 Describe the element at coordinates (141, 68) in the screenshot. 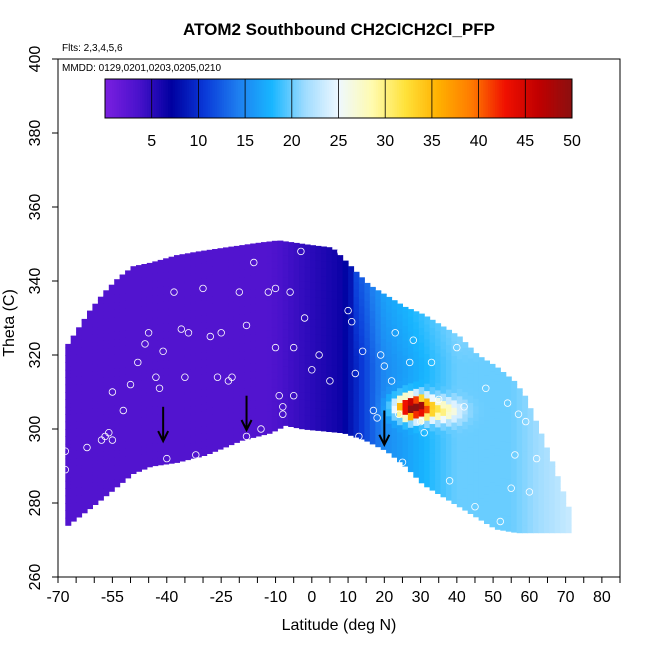

I see `dates-label: MMDD: 0129,0201,0203,0205,0210` at that location.